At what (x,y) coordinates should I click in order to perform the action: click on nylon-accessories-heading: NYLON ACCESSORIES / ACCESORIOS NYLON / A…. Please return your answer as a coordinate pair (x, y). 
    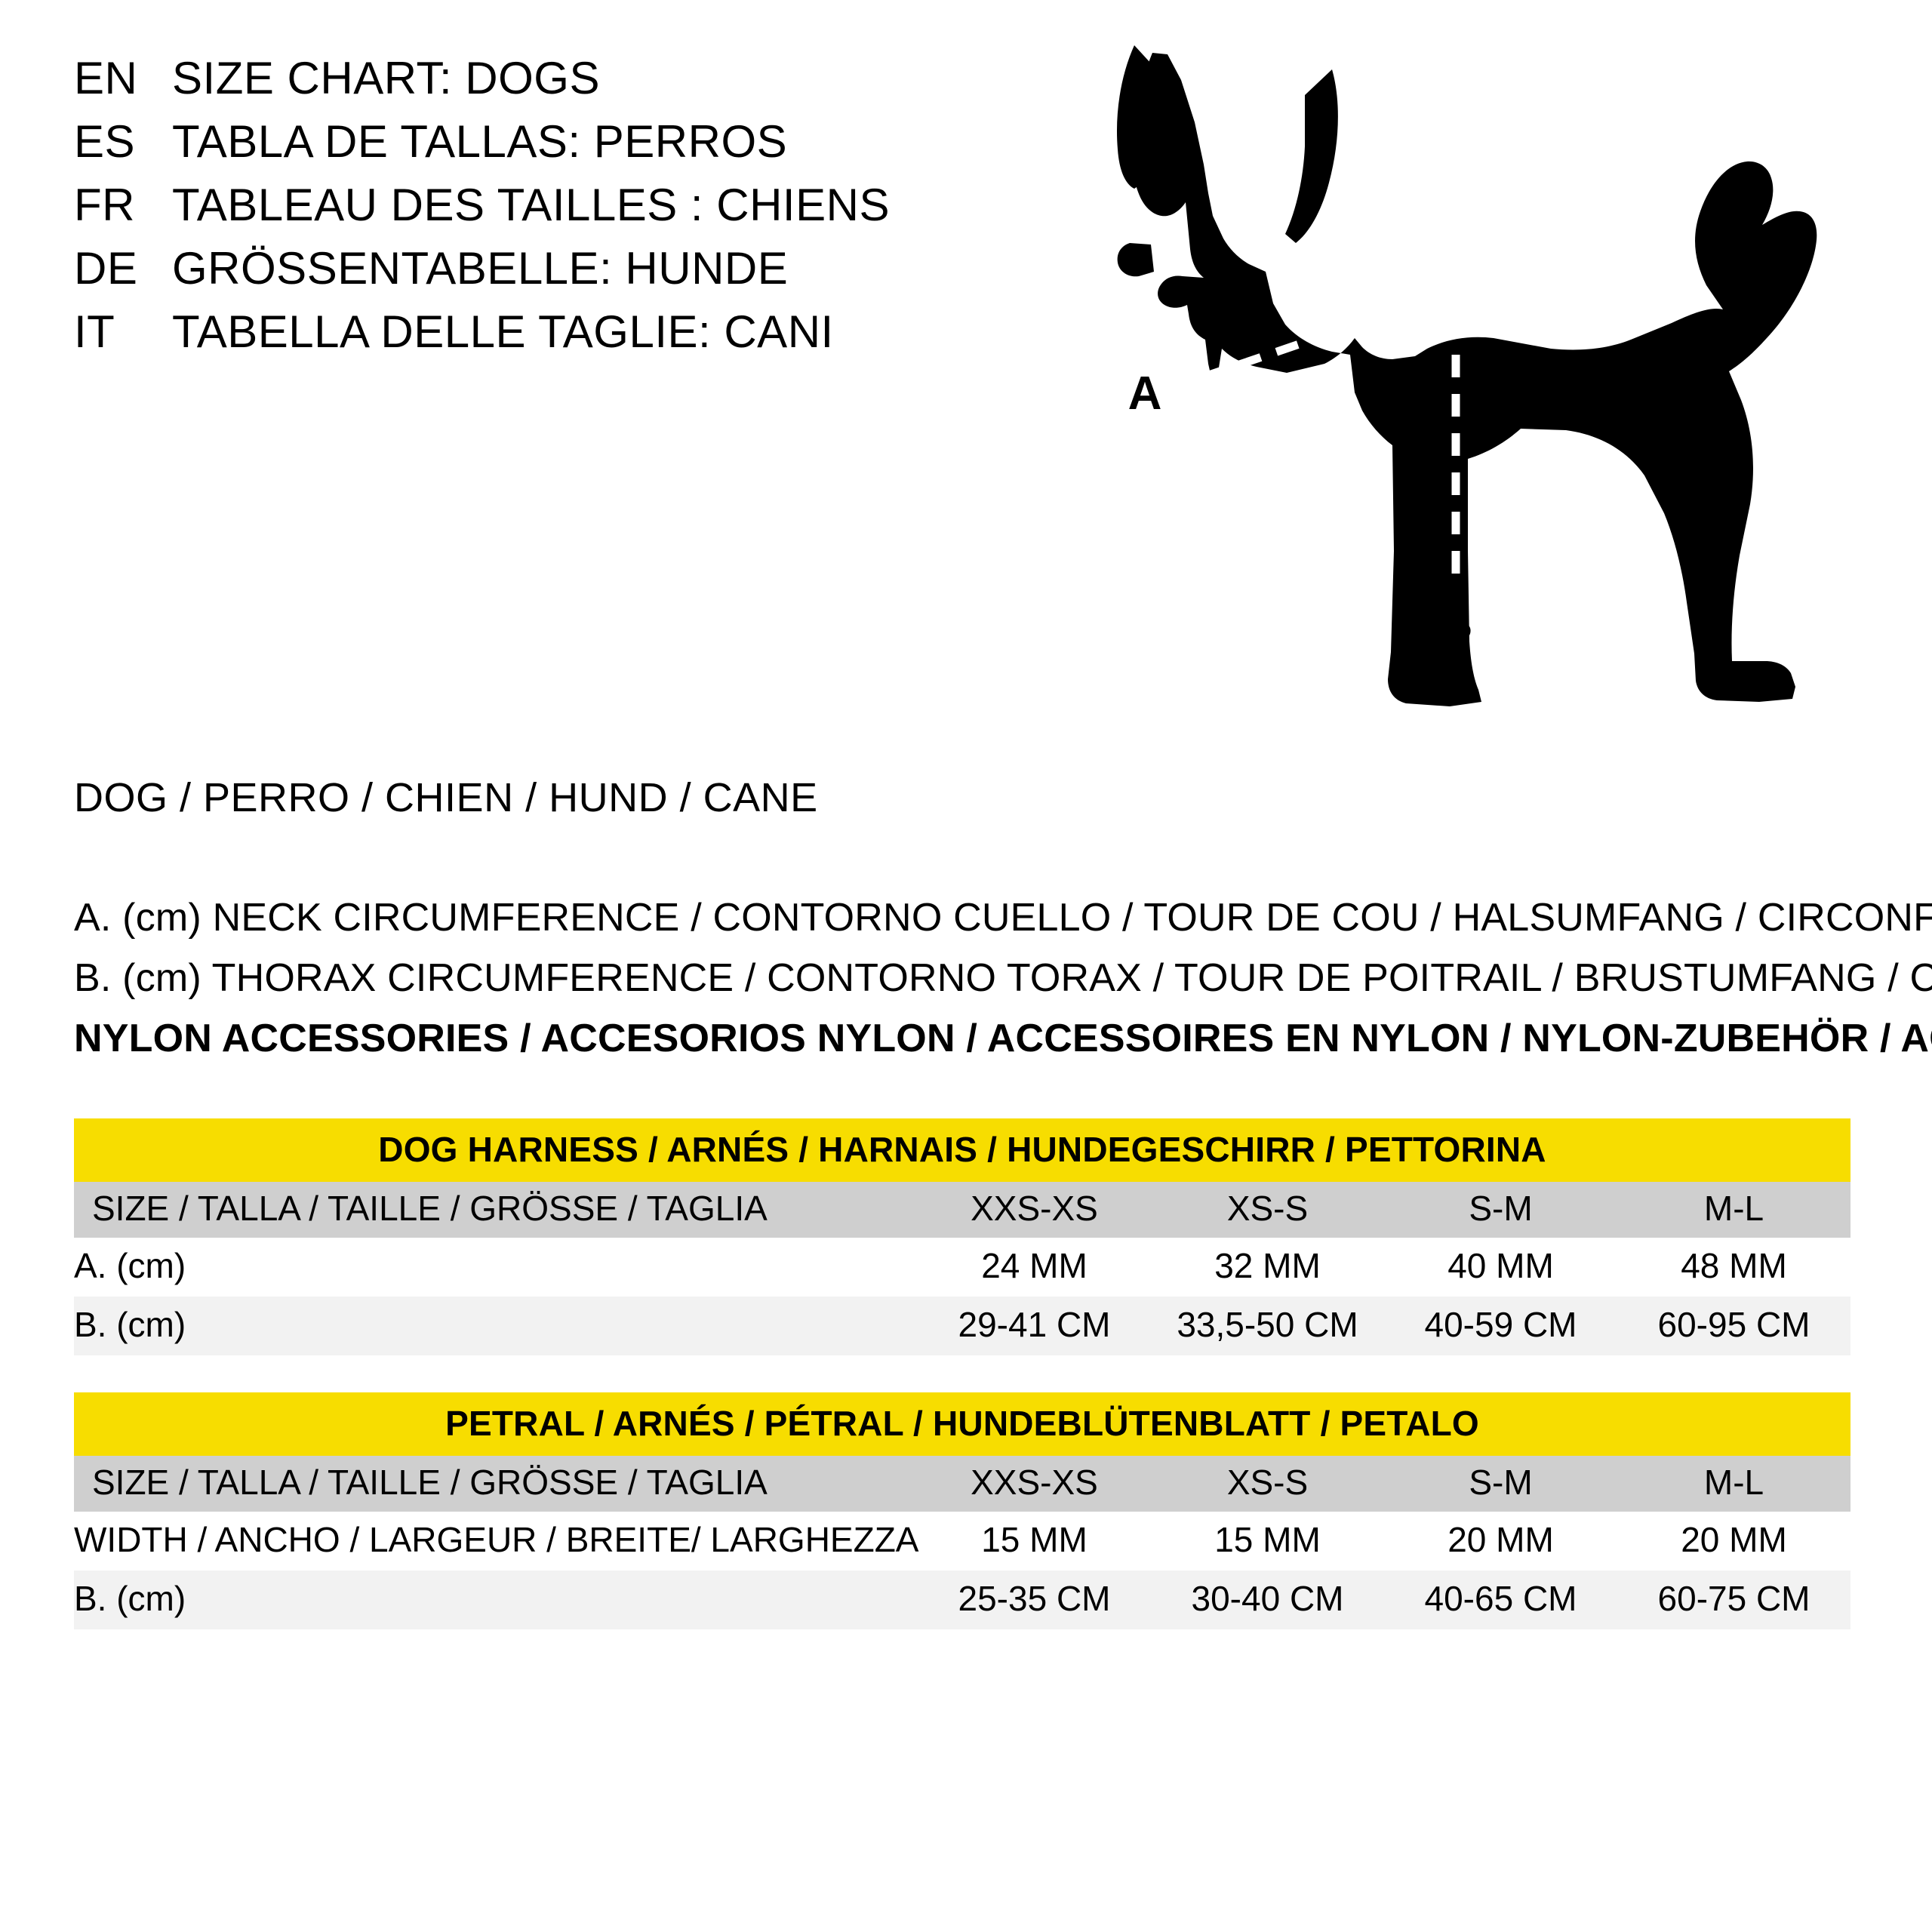
    Looking at the image, I should click on (1003, 1038).